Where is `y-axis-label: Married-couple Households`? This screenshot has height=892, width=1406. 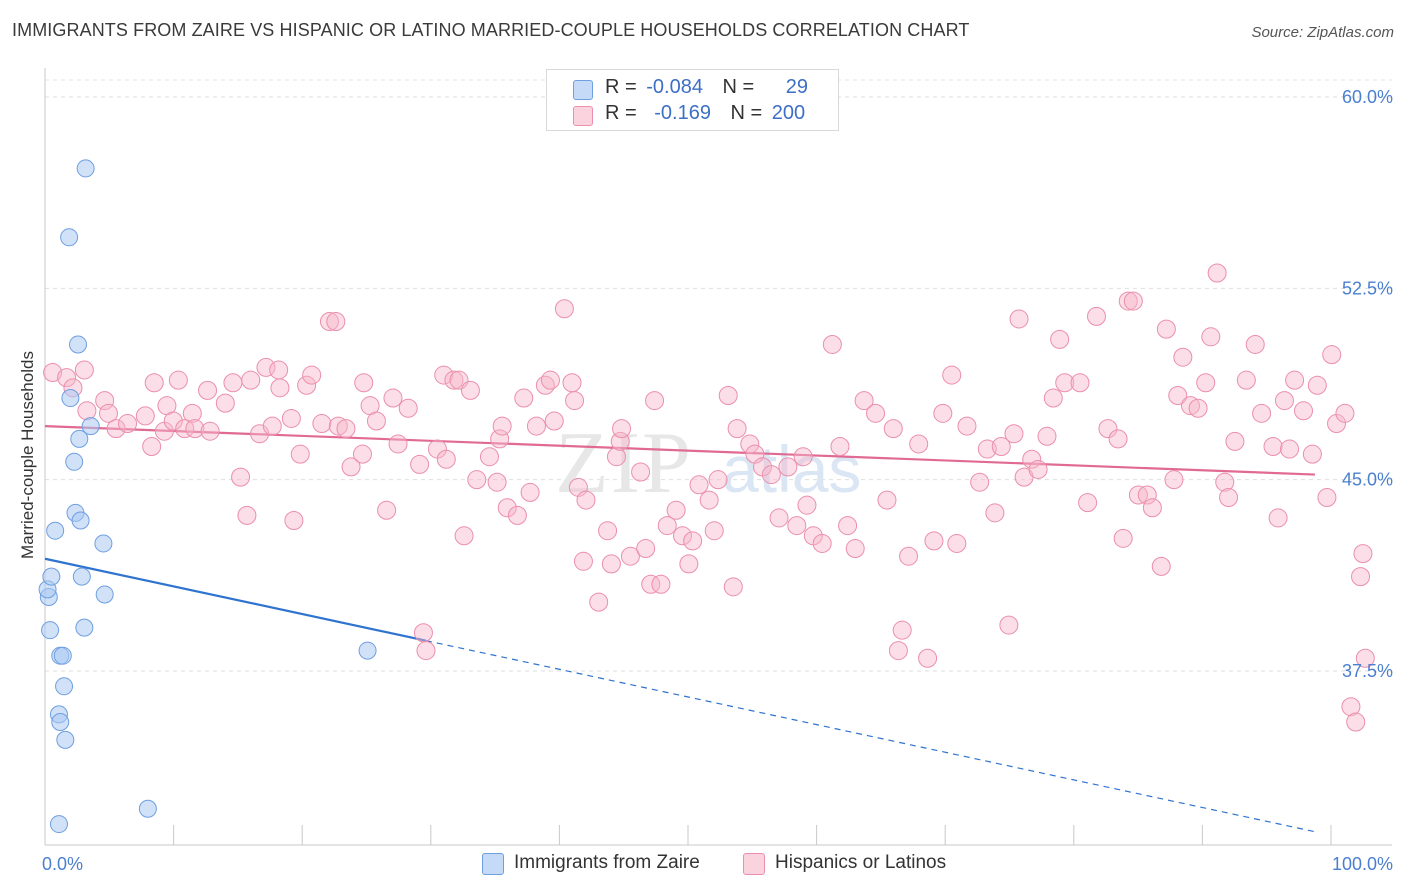
y-axis-label: Married-couple Households is located at coordinates (27, 455).